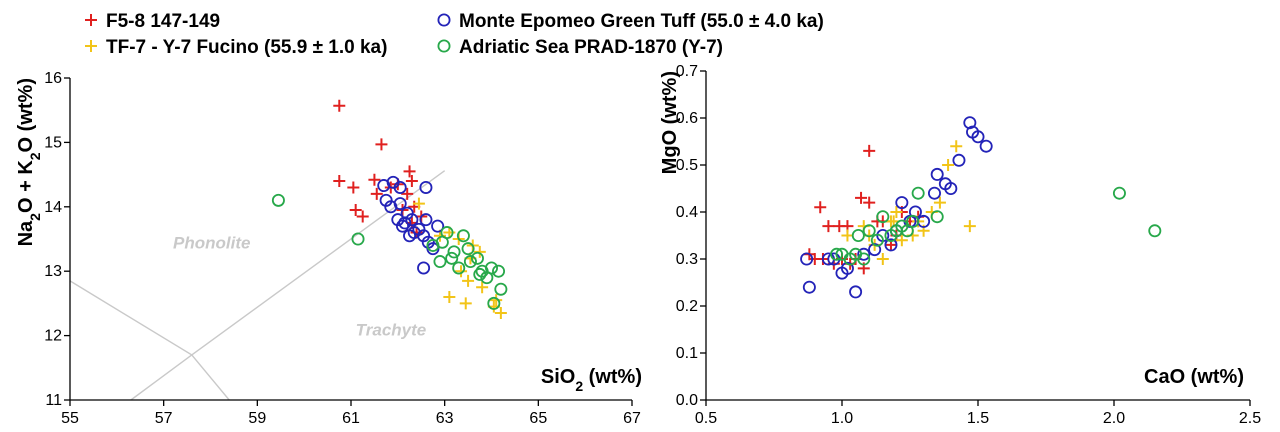  I want to click on y-axis-title: Na2O + K2O (wt%), so click(29, 162).